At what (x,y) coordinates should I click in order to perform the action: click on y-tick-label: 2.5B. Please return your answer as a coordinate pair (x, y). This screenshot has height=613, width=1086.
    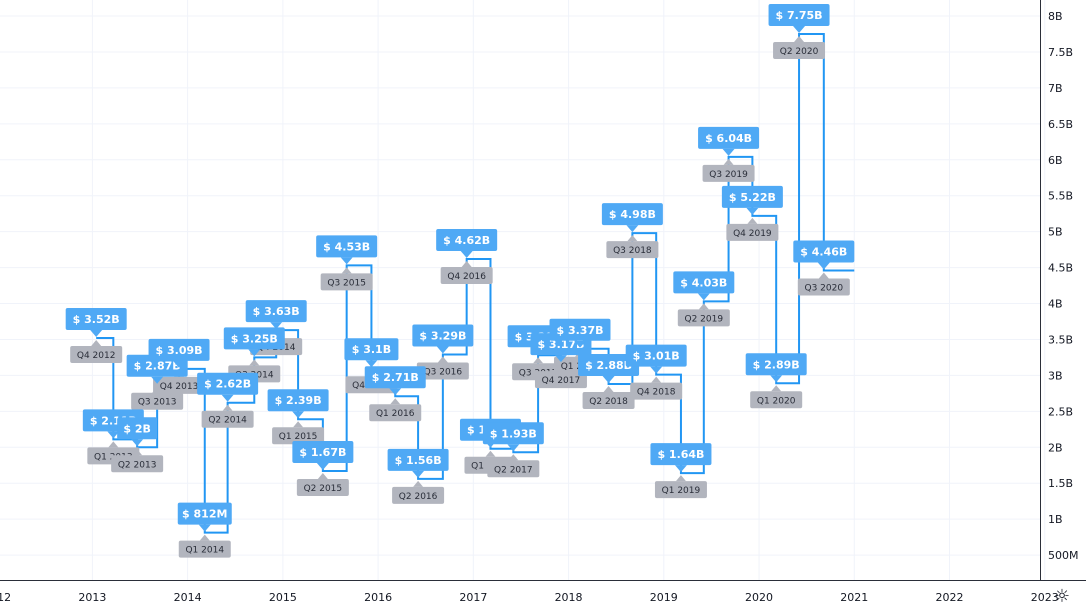
    Looking at the image, I should click on (1060, 411).